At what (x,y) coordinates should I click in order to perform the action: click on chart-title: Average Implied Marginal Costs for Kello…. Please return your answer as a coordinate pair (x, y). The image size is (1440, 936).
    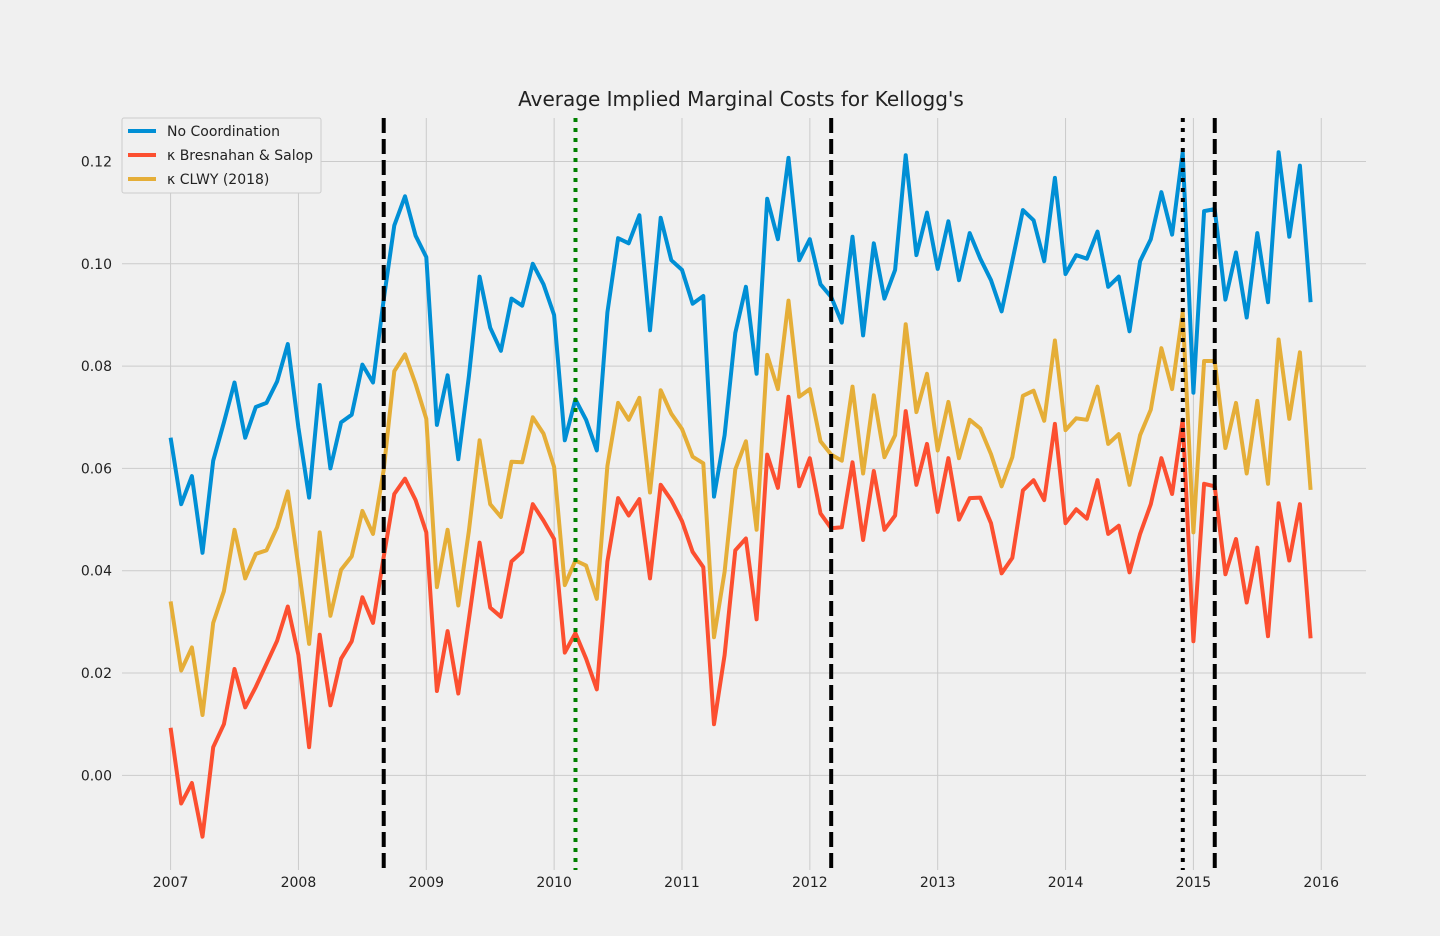
    Looking at the image, I should click on (741, 99).